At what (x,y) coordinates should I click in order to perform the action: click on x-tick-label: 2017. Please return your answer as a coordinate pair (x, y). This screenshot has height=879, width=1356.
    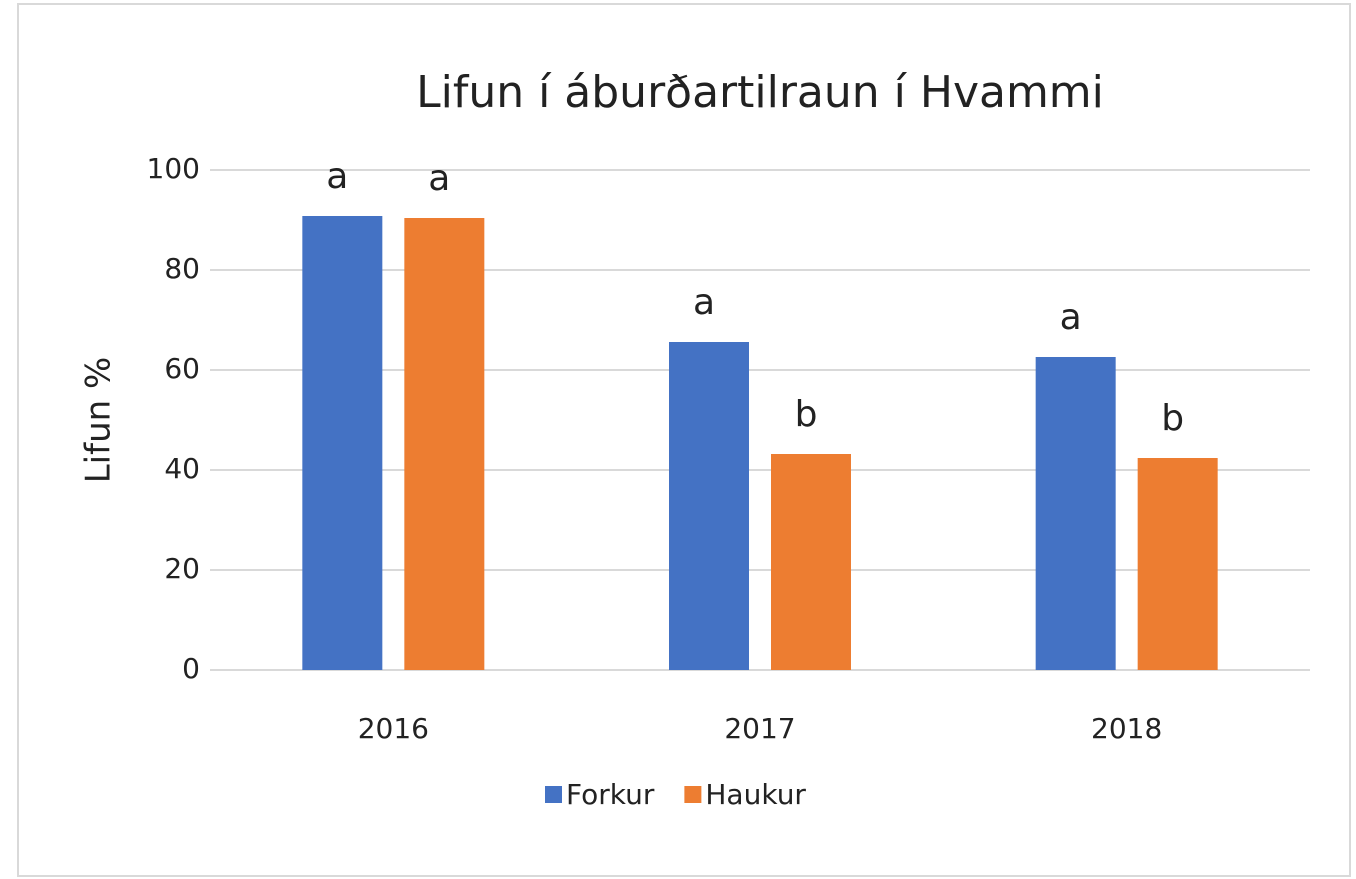
    Looking at the image, I should click on (759, 728).